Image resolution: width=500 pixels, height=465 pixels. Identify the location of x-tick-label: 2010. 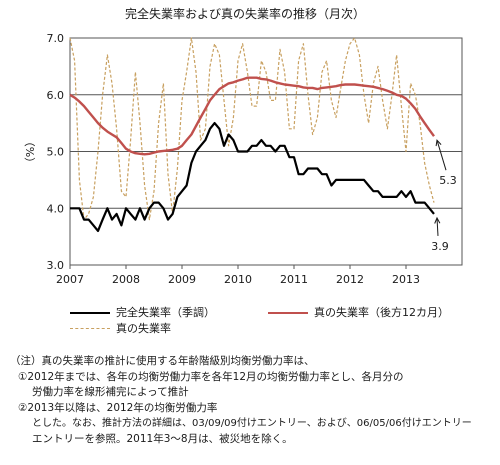
(238, 279).